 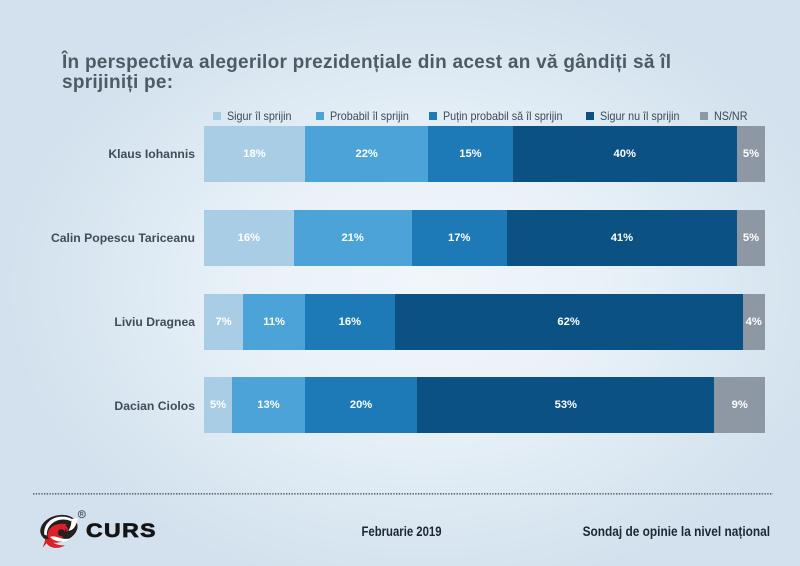 What do you see at coordinates (82, 515) in the screenshot?
I see `svg-text: R` at bounding box center [82, 515].